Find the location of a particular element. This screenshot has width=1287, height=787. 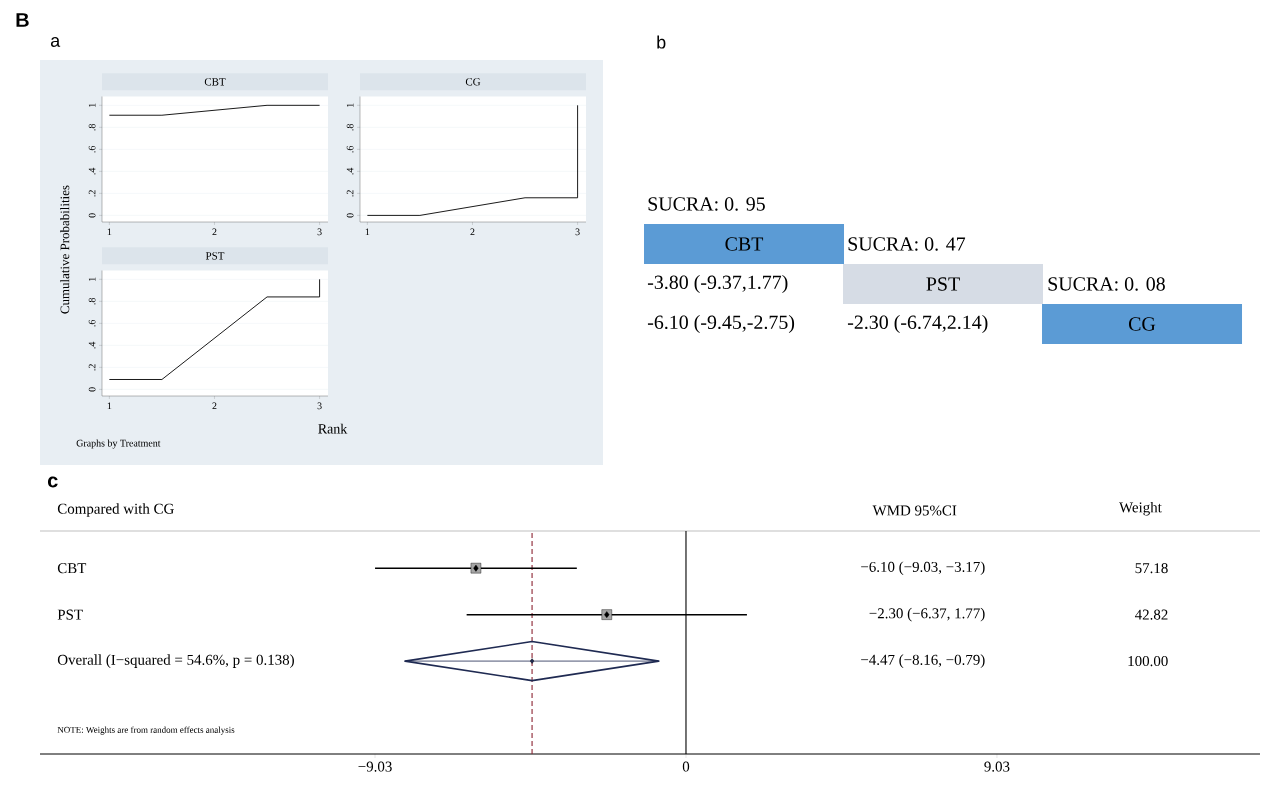

text: SUCRA: 0. 95 is located at coordinates (706, 204).